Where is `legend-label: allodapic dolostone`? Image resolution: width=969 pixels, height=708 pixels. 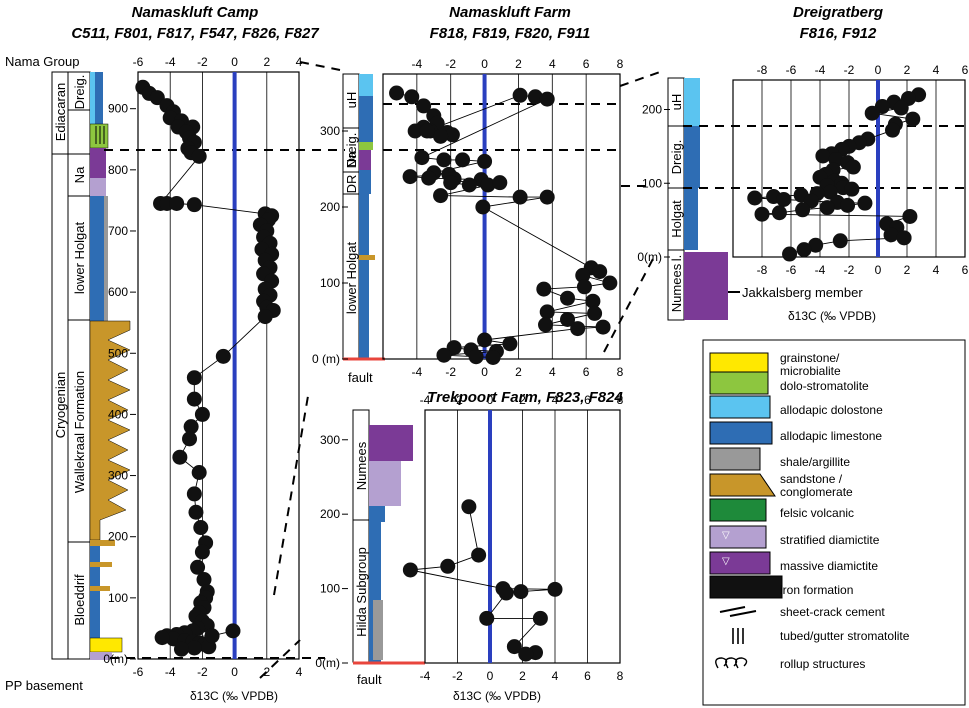
legend-label: allodapic dolostone is located at coordinates (831, 410).